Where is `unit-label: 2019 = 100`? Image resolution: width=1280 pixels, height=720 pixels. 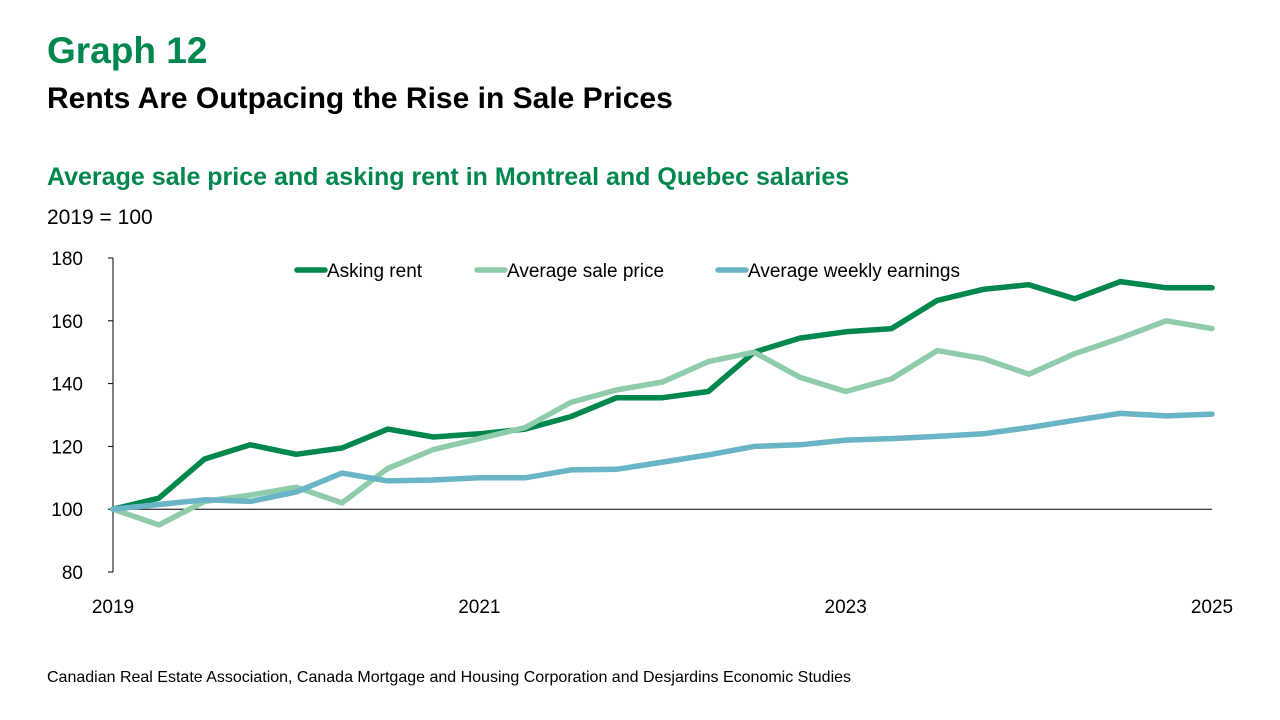
unit-label: 2019 = 100 is located at coordinates (100, 217).